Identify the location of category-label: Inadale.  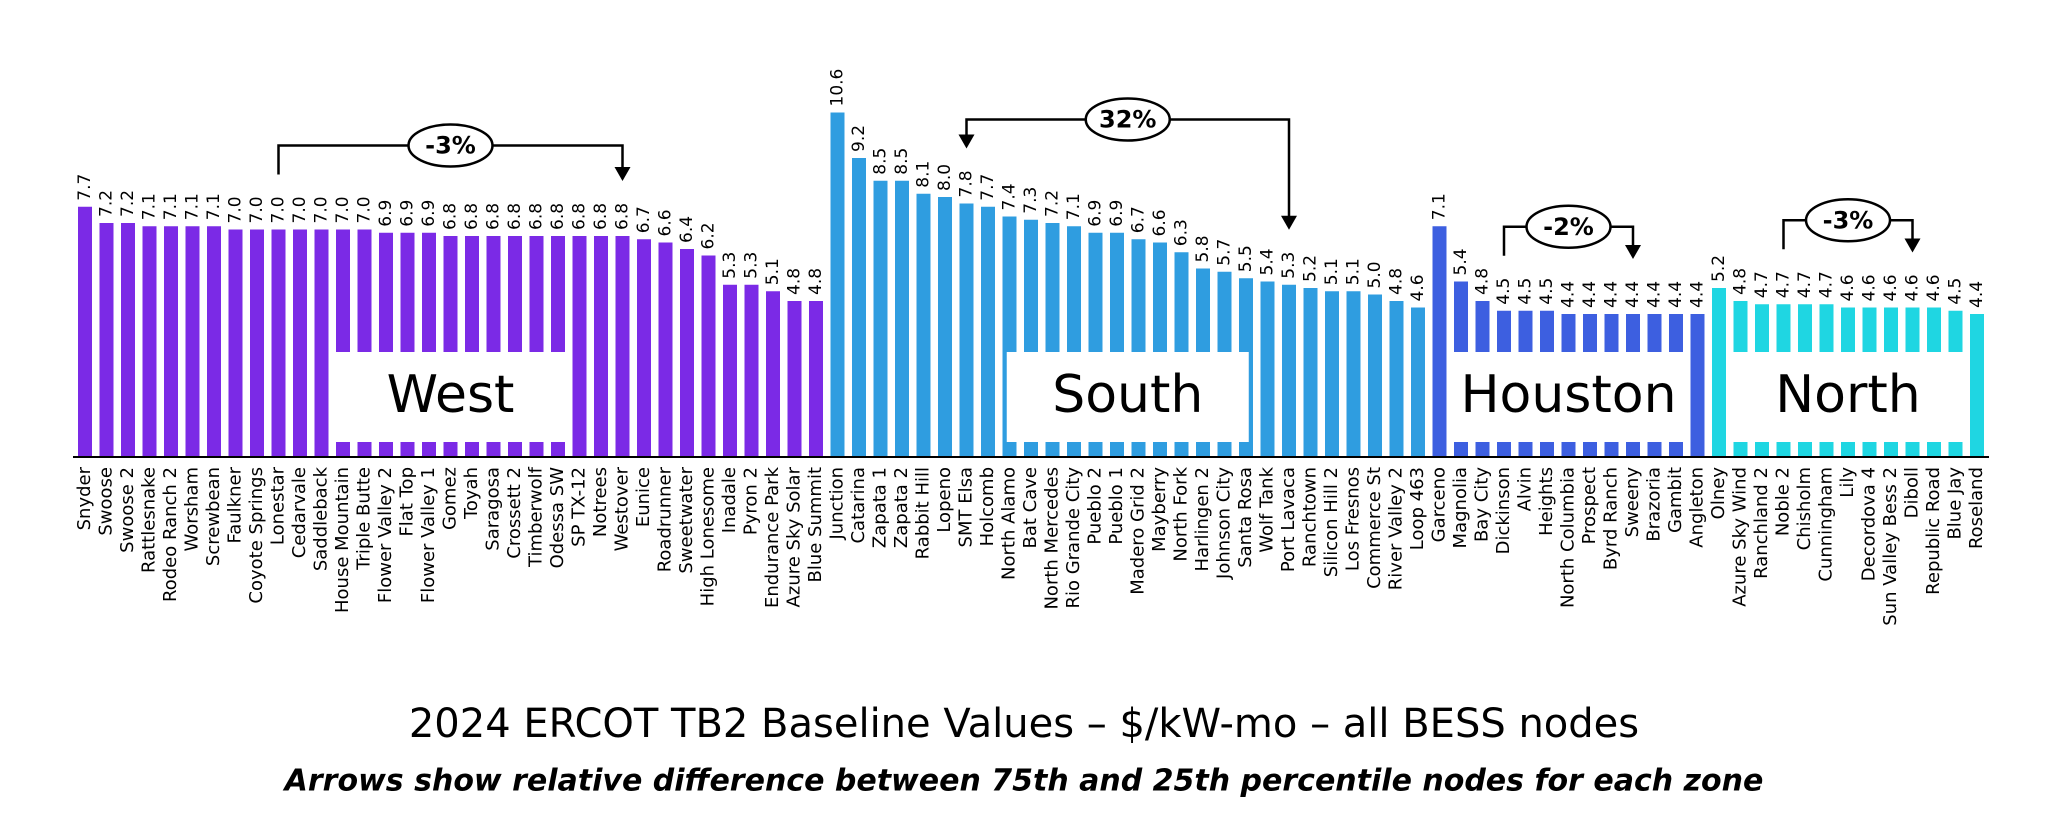
(729, 500).